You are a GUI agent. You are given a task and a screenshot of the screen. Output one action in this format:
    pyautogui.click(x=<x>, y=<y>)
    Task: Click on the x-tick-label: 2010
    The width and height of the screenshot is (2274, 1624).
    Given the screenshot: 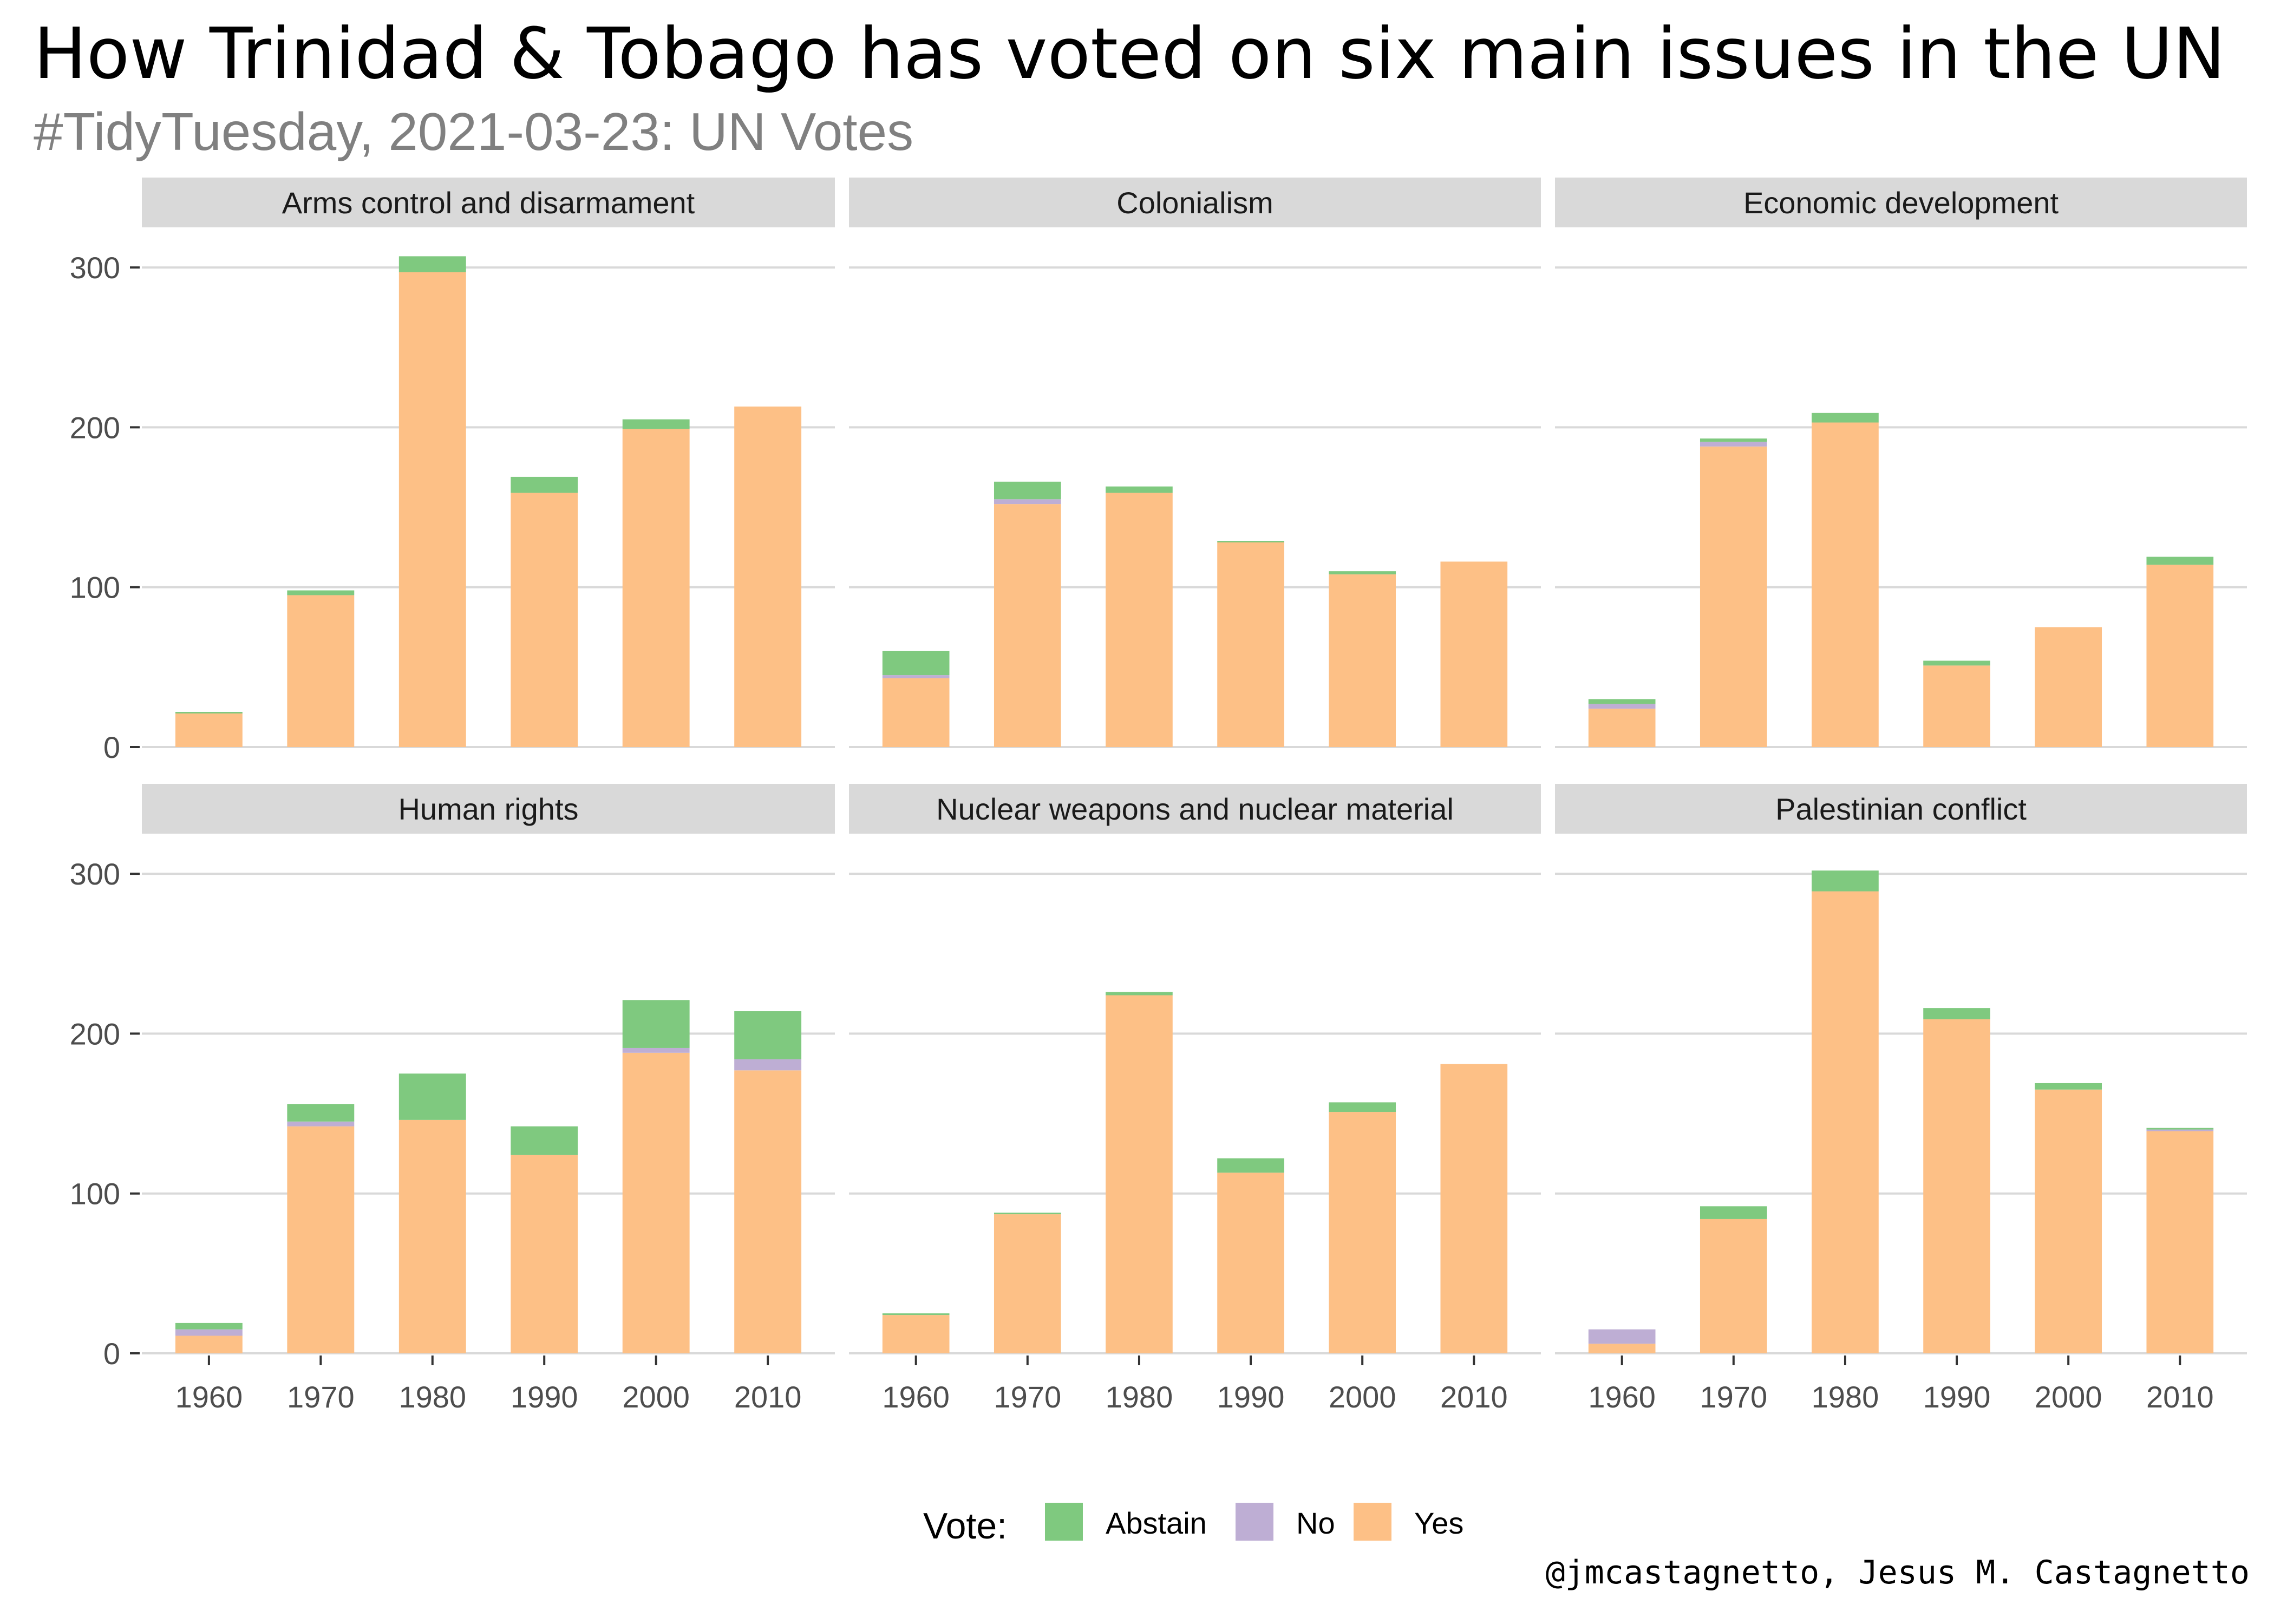 What is the action you would take?
    pyautogui.click(x=768, y=1397)
    